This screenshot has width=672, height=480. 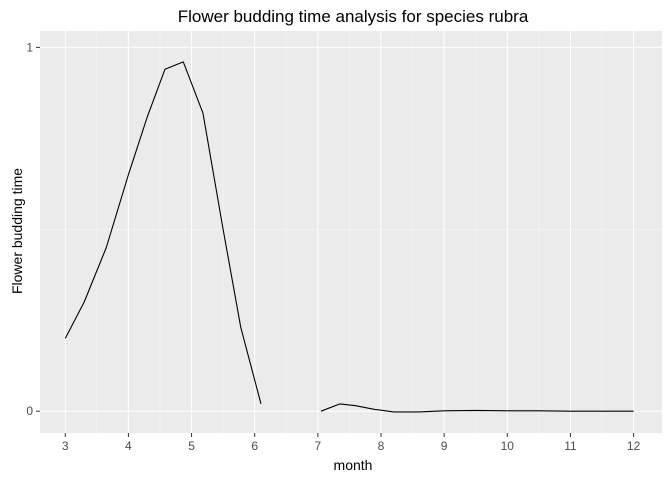 I want to click on x-tick-label: 7, so click(x=318, y=446).